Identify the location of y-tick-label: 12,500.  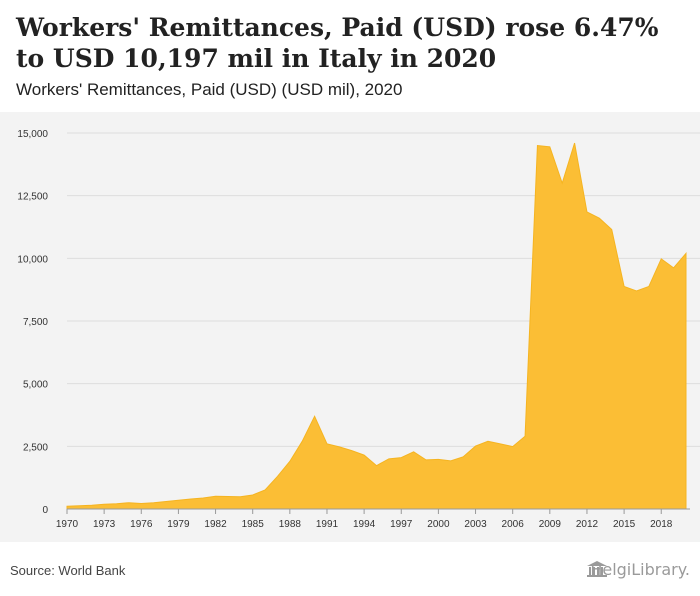
(32, 197).